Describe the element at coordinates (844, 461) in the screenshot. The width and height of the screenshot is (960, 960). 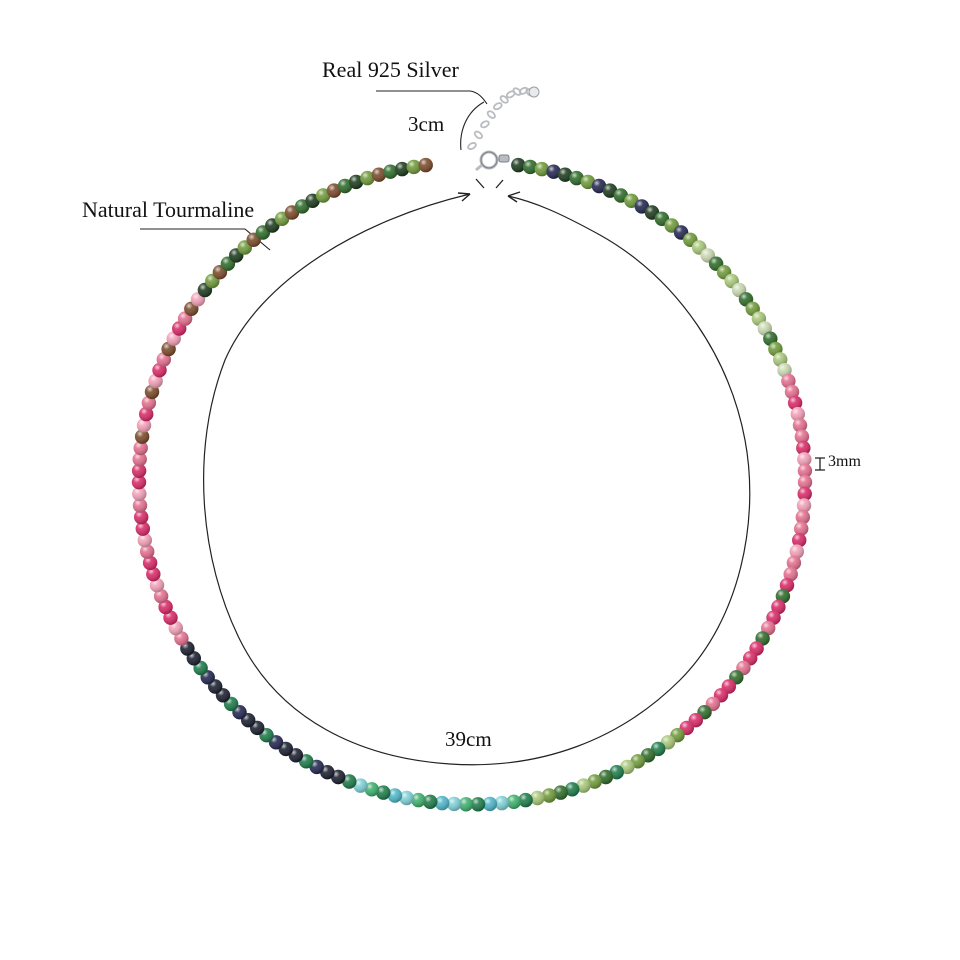
I see `bead-size-label: 3mm` at that location.